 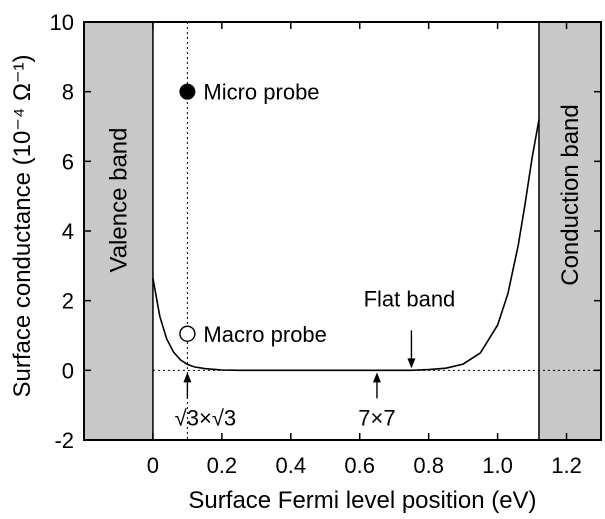 I want to click on y-tick-label: -2, so click(x=64, y=440).